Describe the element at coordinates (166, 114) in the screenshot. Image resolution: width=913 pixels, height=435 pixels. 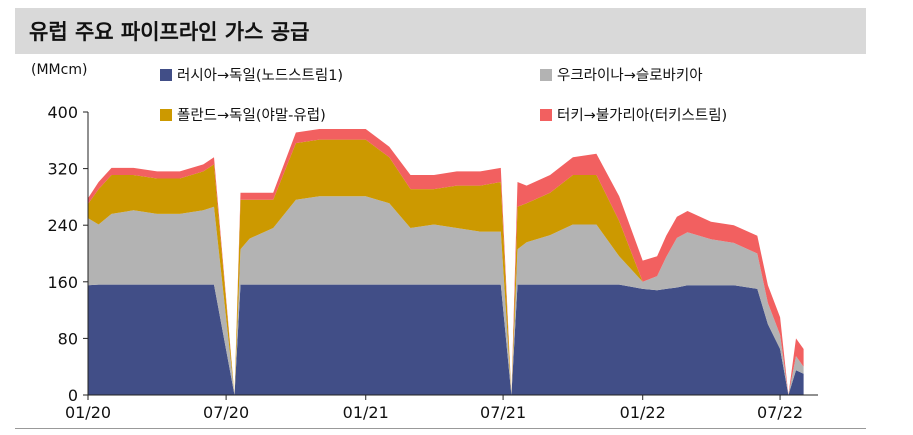
I see `legend-swatch-poland-germany` at that location.